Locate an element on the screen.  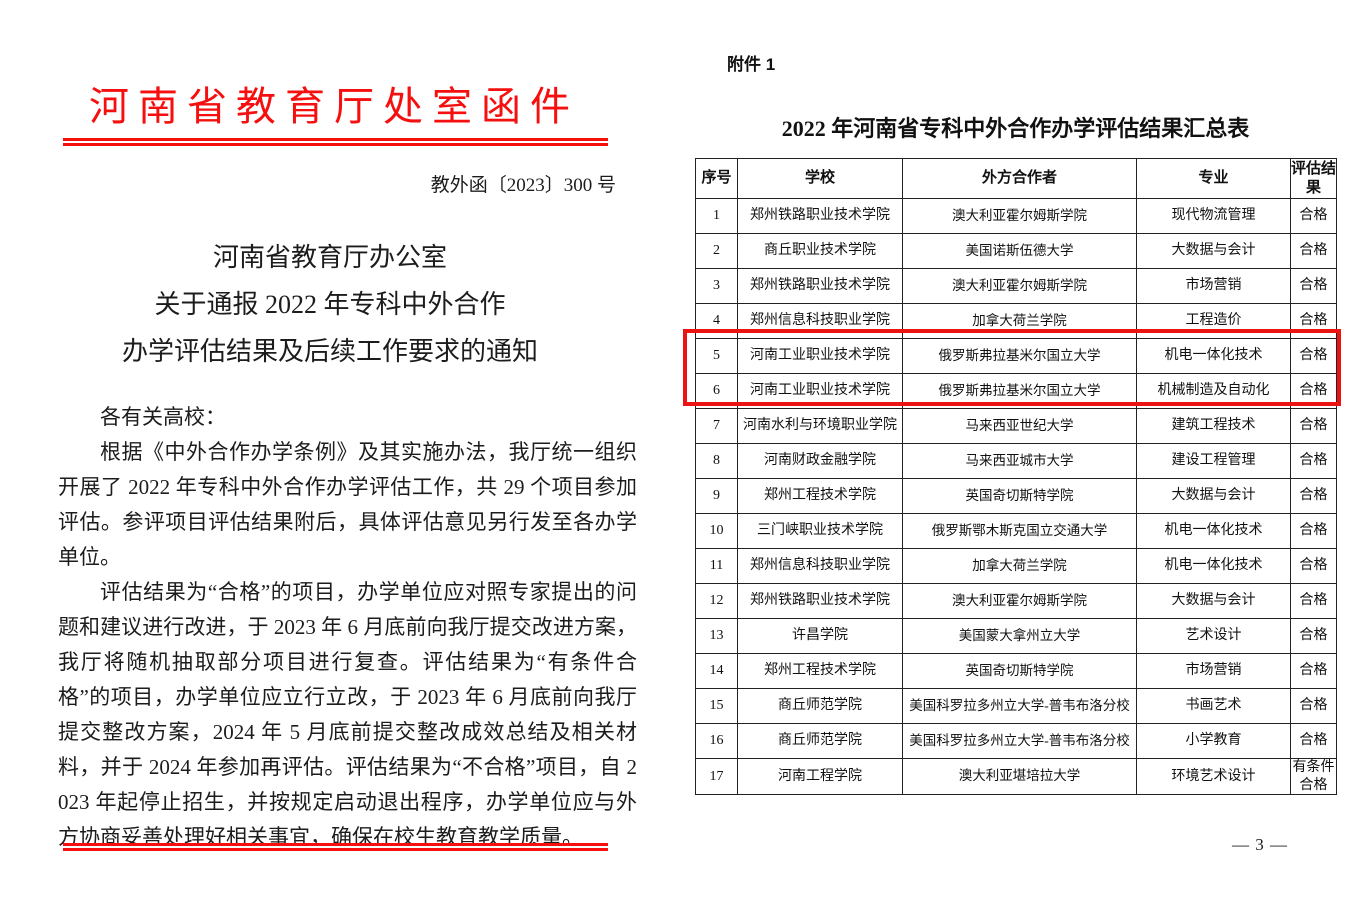
cell-no: 6 is located at coordinates (716, 391).